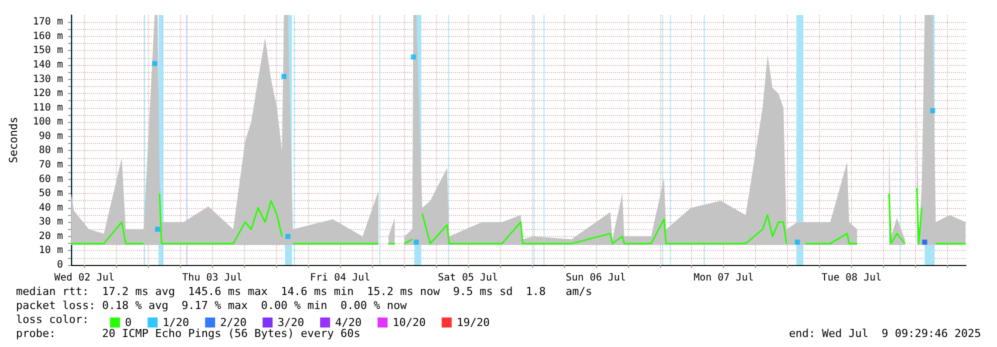 The image size is (997, 347). What do you see at coordinates (291, 322) in the screenshot?
I see `legend-label: 3/20` at bounding box center [291, 322].